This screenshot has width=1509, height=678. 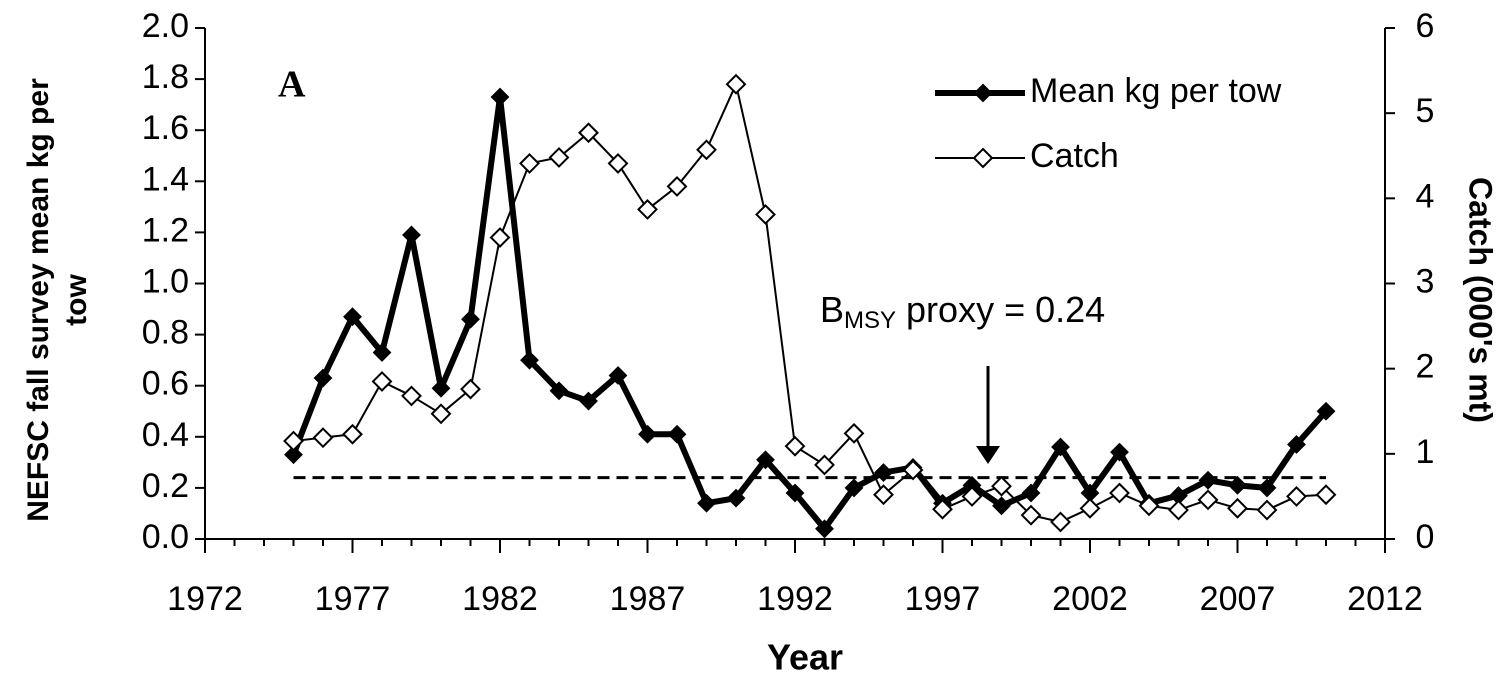 What do you see at coordinates (1425, 281) in the screenshot?
I see `y2-tick-label: 3` at bounding box center [1425, 281].